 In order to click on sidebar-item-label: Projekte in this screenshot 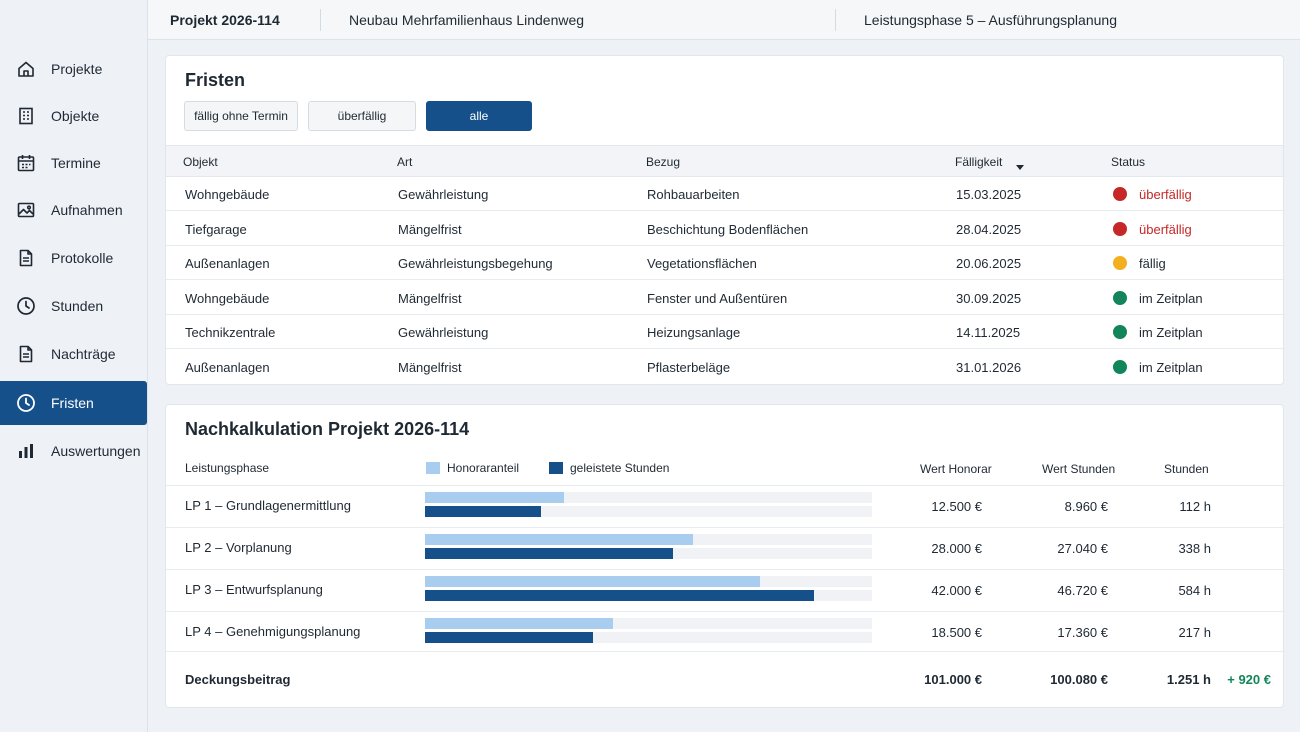, I will do `click(77, 69)`.